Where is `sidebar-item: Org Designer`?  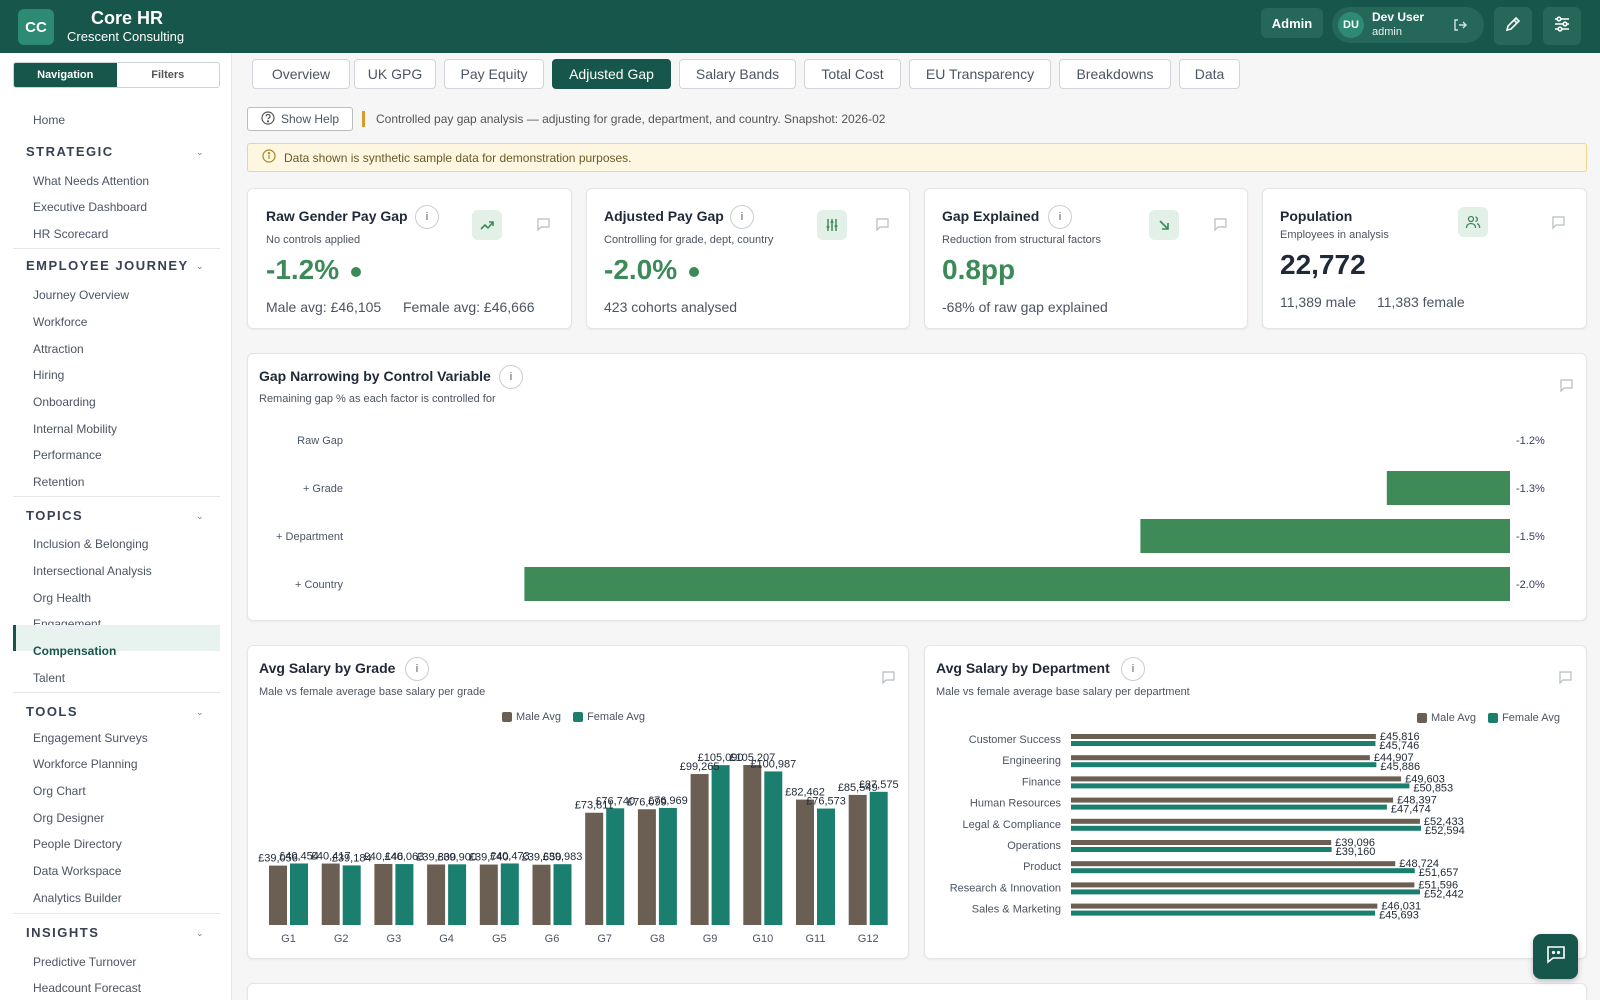
sidebar-item: Org Designer is located at coordinates (69, 818).